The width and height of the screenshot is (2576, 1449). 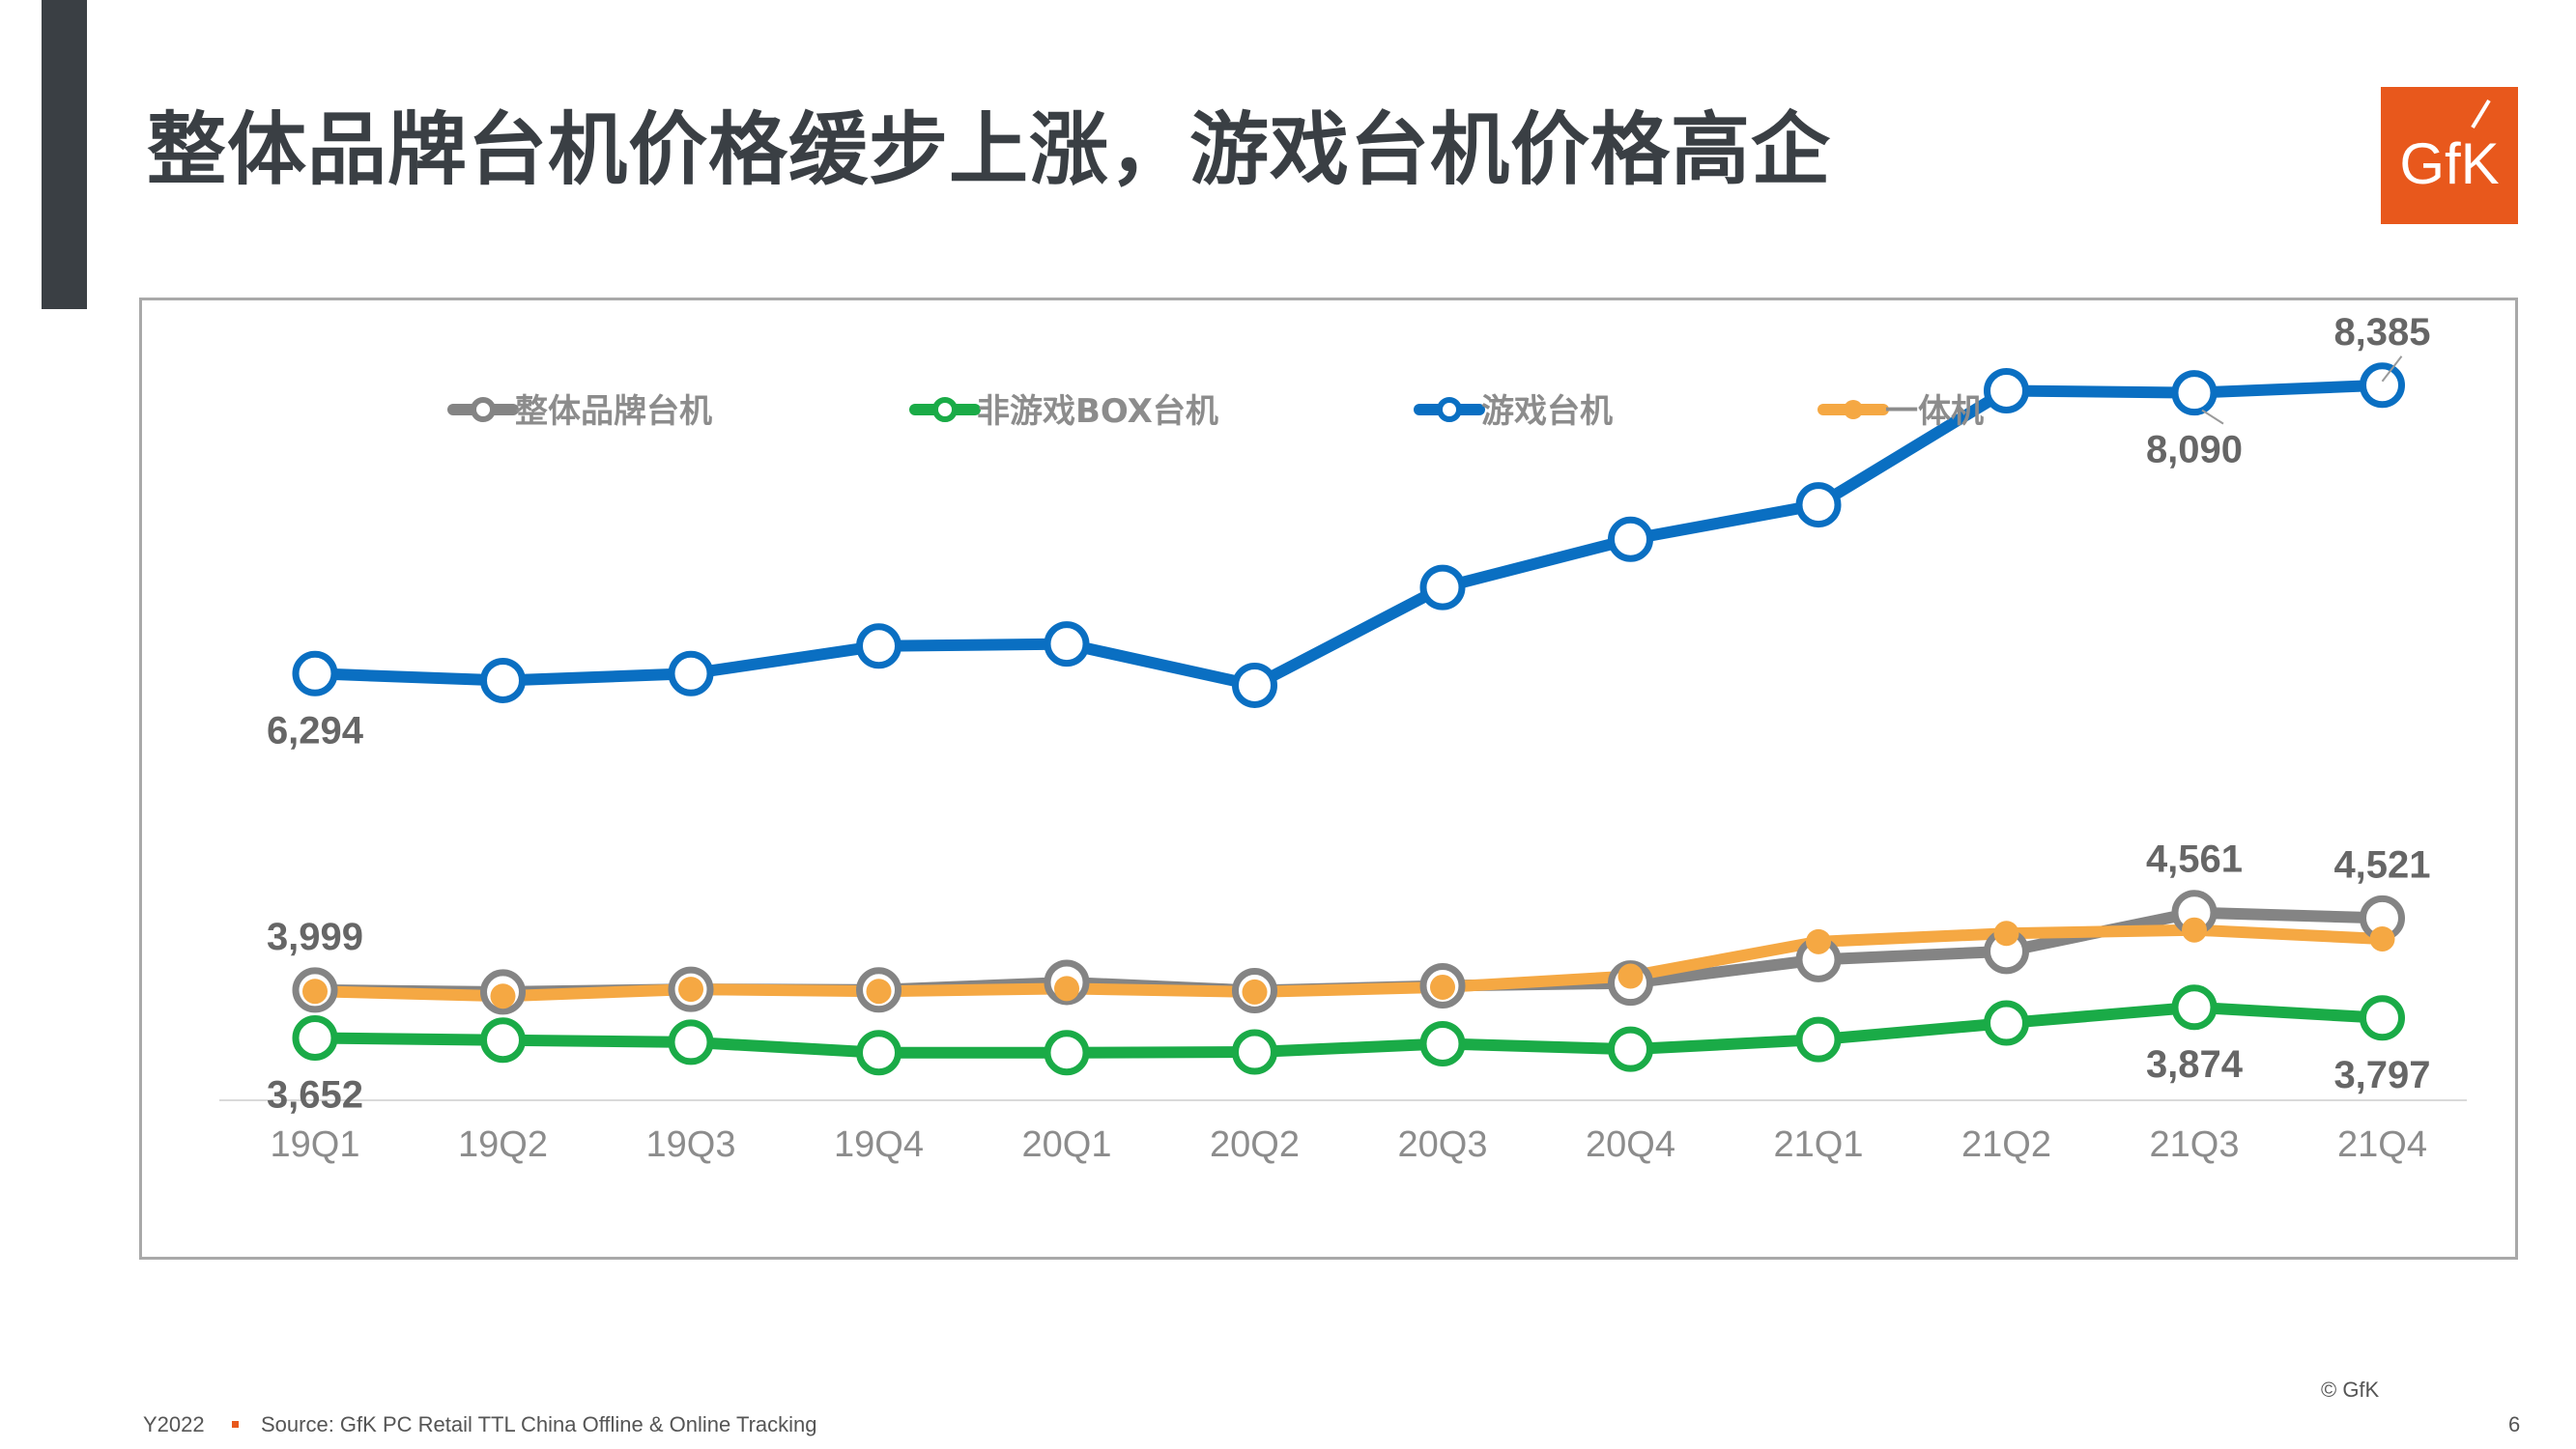 What do you see at coordinates (879, 1144) in the screenshot?
I see `x-tick-label: 19Q4` at bounding box center [879, 1144].